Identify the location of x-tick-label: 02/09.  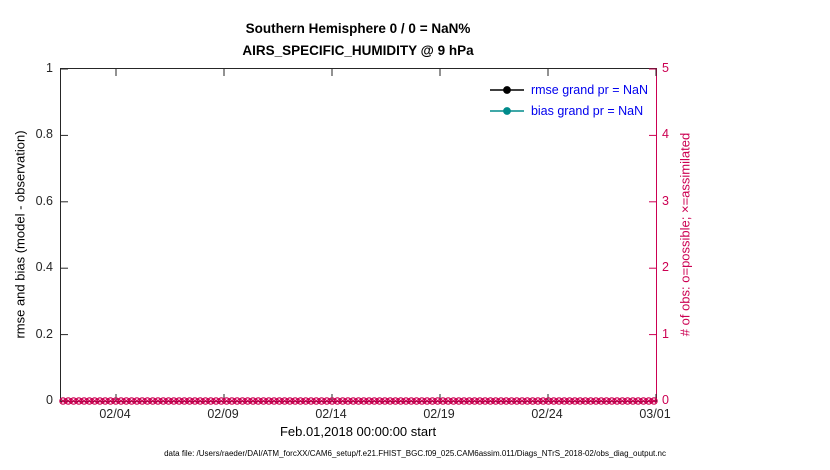
(223, 414).